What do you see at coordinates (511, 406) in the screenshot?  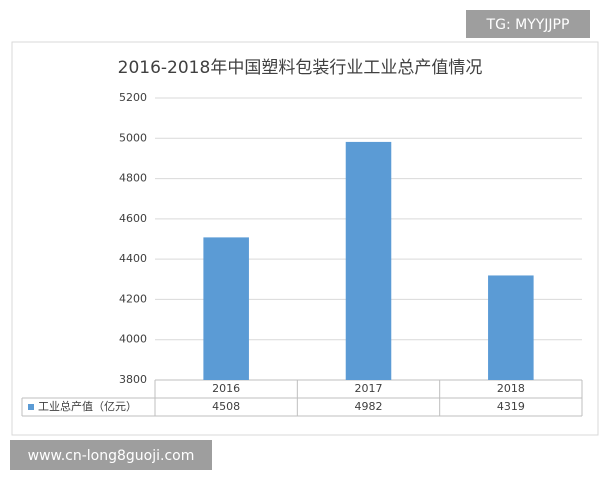 I see `table-value: 4319` at bounding box center [511, 406].